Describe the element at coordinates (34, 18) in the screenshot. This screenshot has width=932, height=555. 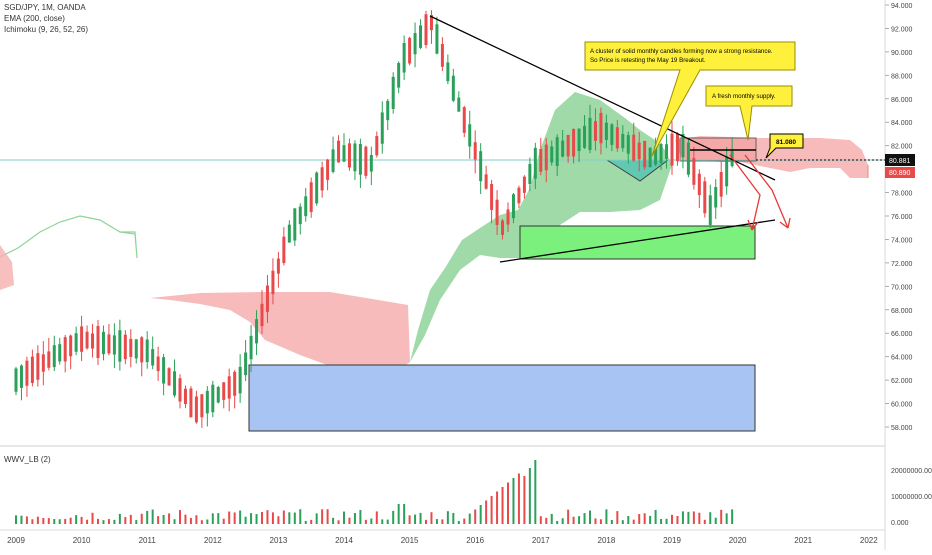
I see `indicator-ema-label: EMA (200, close)` at that location.